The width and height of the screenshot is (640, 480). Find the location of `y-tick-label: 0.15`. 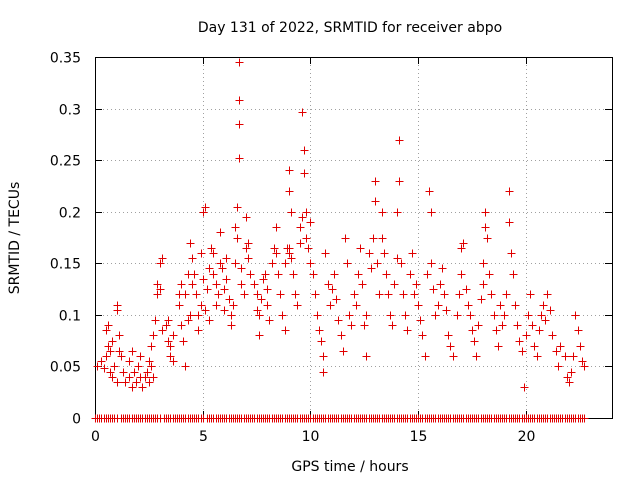

y-tick-label: 0.15 is located at coordinates (65, 265).